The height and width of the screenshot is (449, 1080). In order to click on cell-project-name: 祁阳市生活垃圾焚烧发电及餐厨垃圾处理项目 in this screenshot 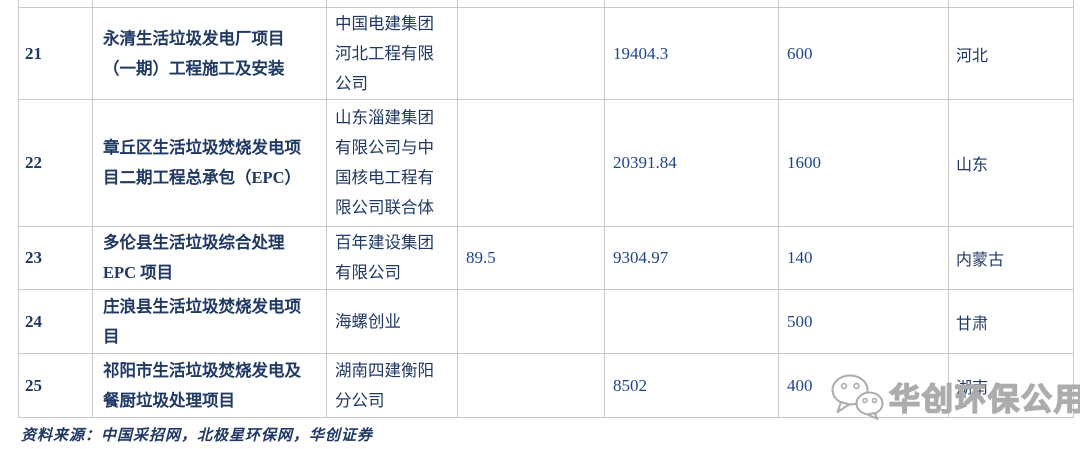, I will do `click(210, 386)`.